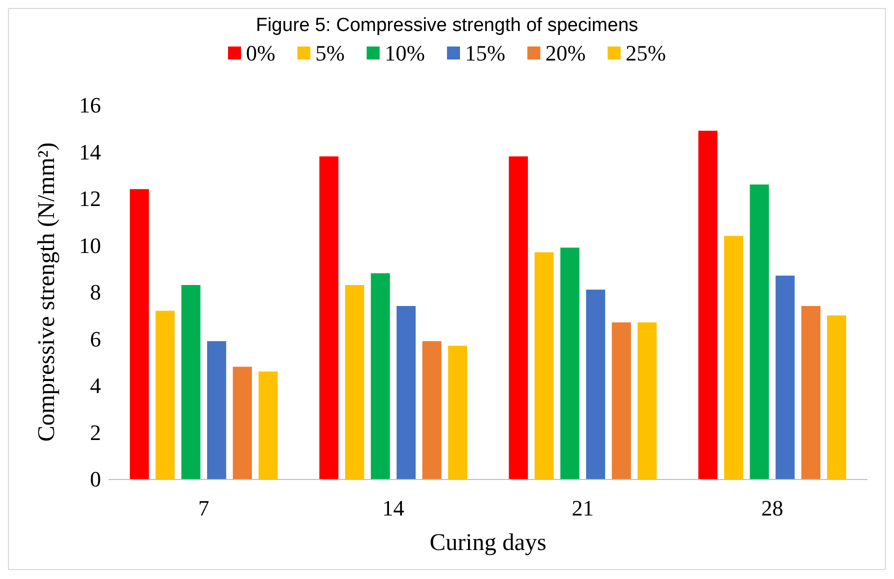  What do you see at coordinates (95, 339) in the screenshot?
I see `y-tick-label: 6` at bounding box center [95, 339].